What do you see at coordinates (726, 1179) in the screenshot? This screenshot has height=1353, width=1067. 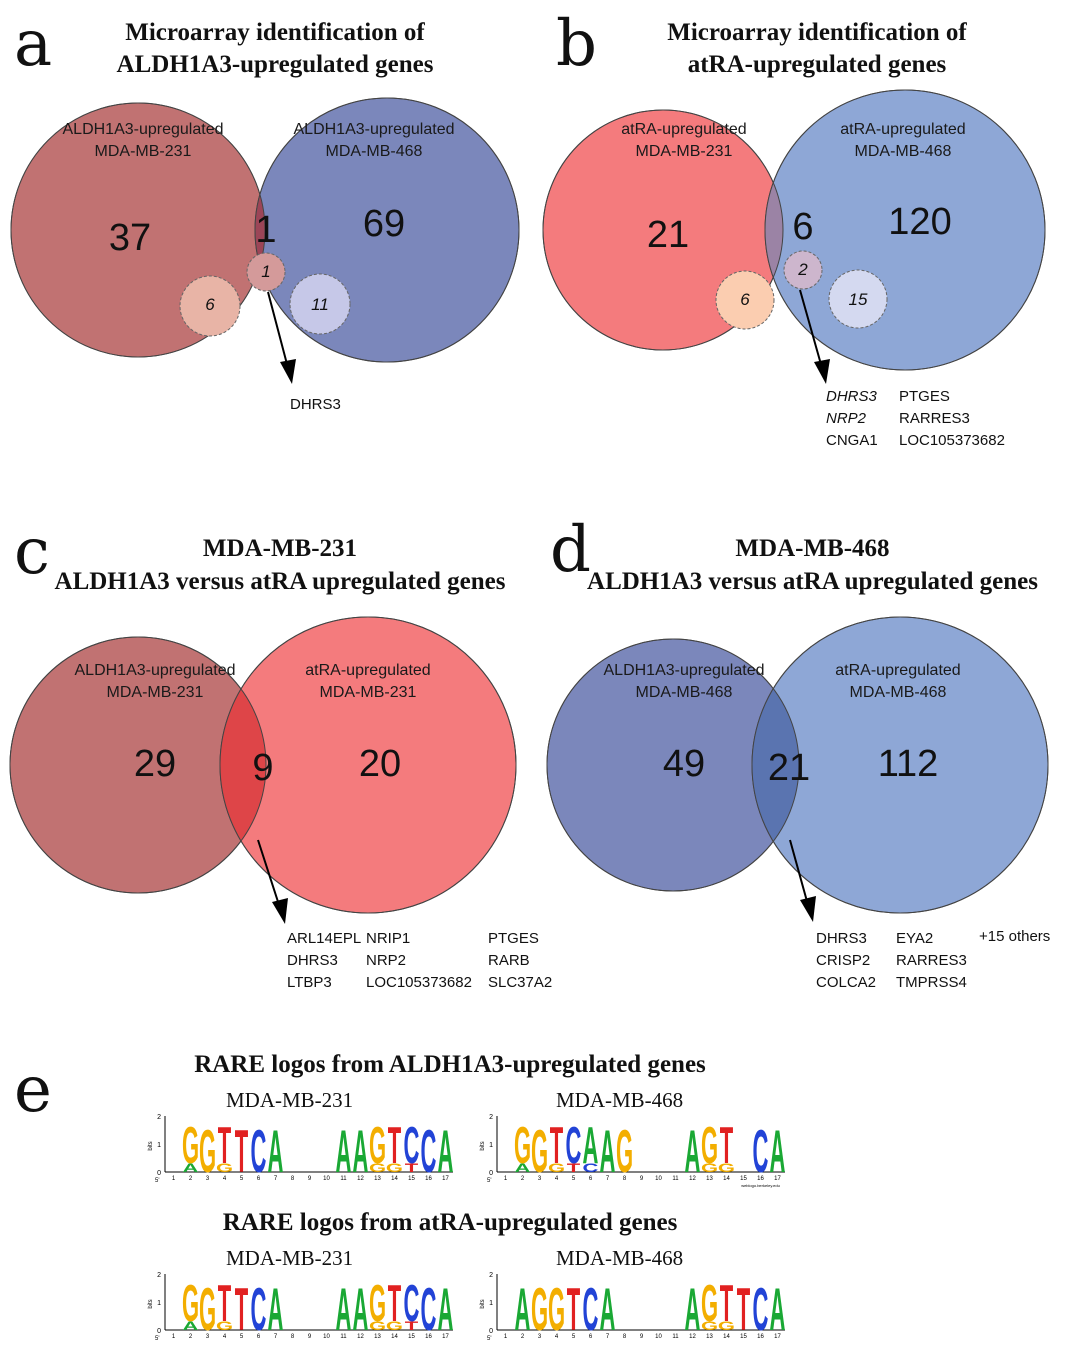 I see `logo-x-tick: 14` at bounding box center [726, 1179].